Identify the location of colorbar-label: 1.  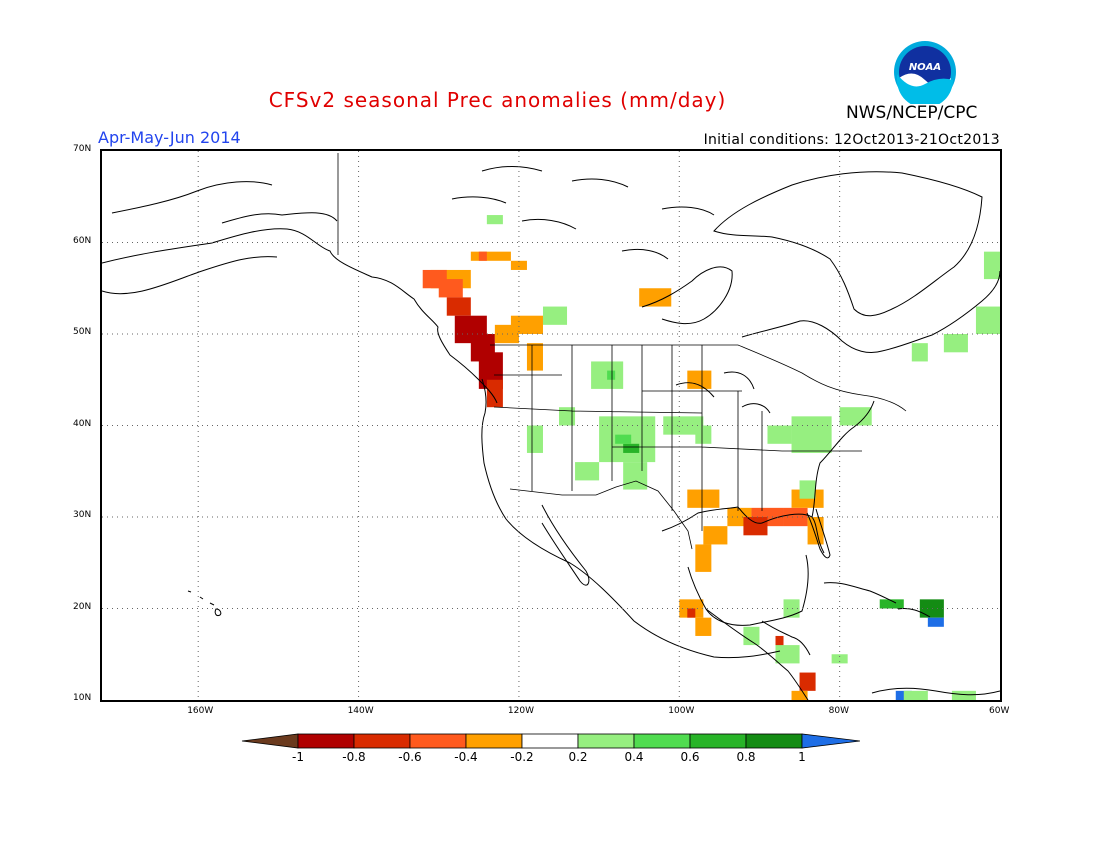
(802, 757).